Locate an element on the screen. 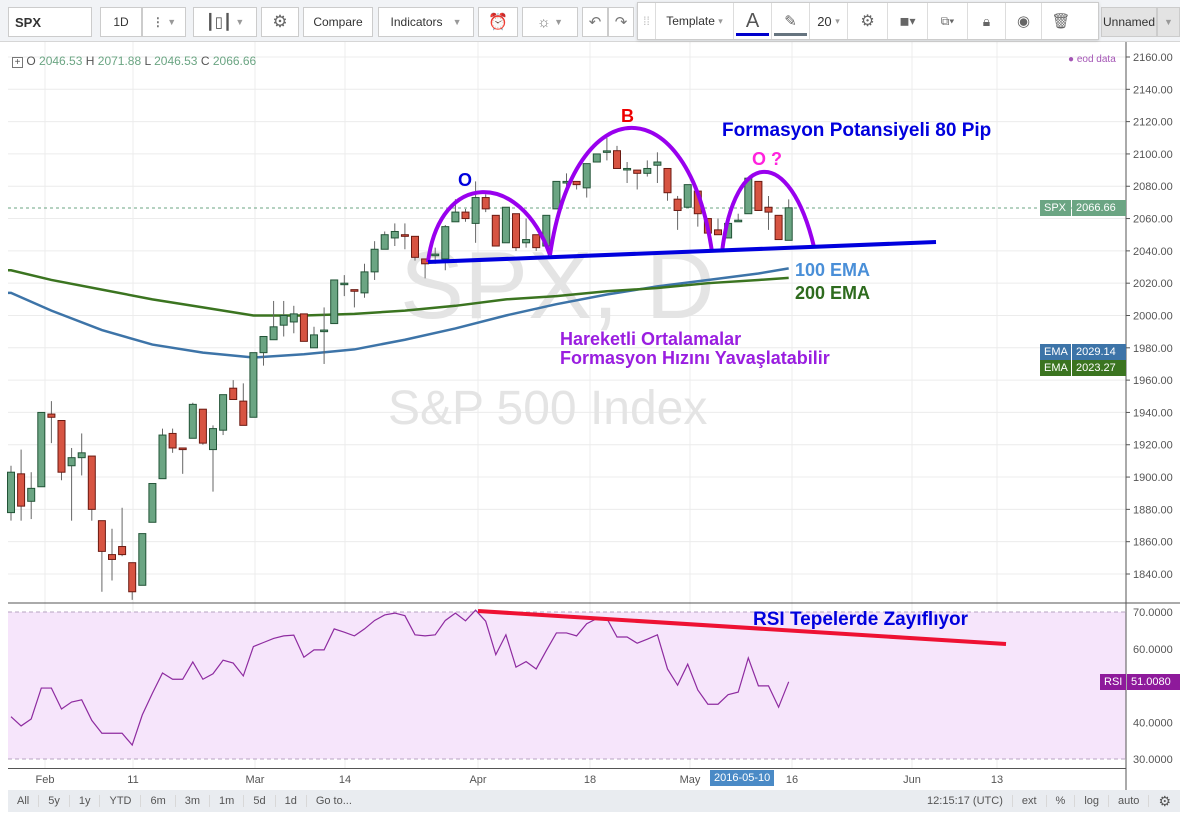  indicators-button: Indicators ▼ is located at coordinates (426, 22).